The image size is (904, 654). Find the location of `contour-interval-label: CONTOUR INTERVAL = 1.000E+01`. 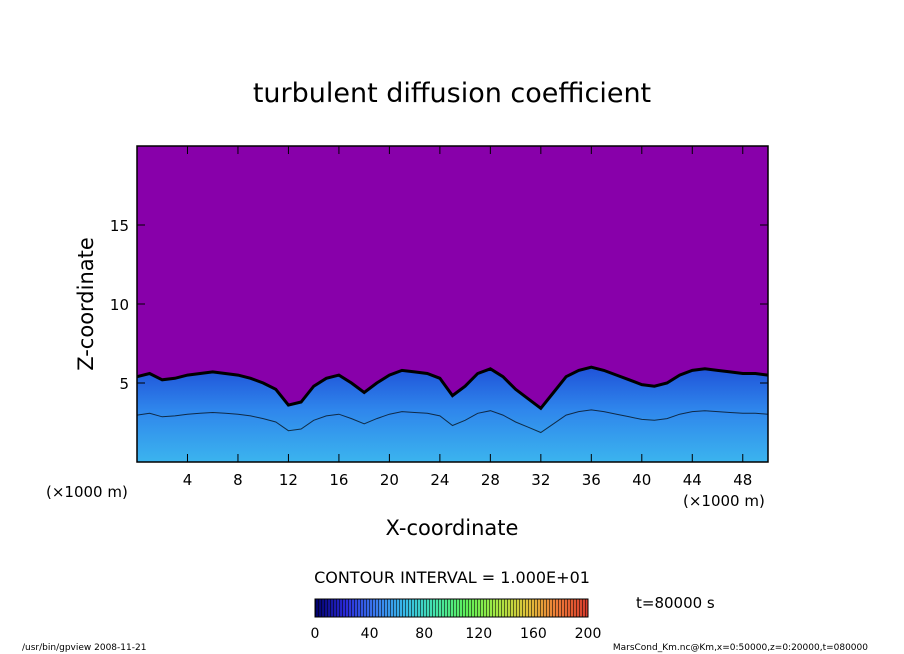

contour-interval-label: CONTOUR INTERVAL = 1.000E+01 is located at coordinates (452, 577).